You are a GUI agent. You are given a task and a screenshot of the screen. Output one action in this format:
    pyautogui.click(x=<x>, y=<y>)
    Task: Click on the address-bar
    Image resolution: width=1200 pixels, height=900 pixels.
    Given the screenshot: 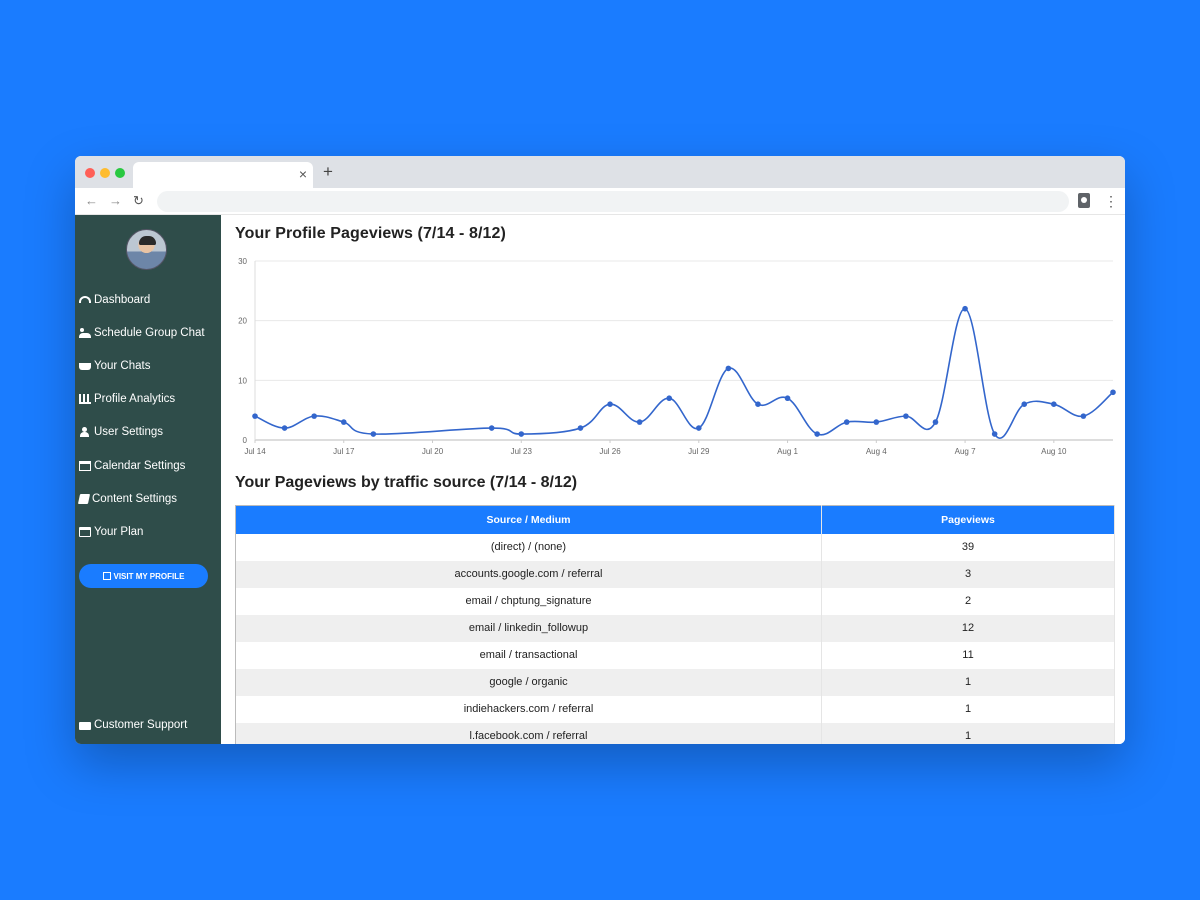 What is the action you would take?
    pyautogui.click(x=613, y=201)
    